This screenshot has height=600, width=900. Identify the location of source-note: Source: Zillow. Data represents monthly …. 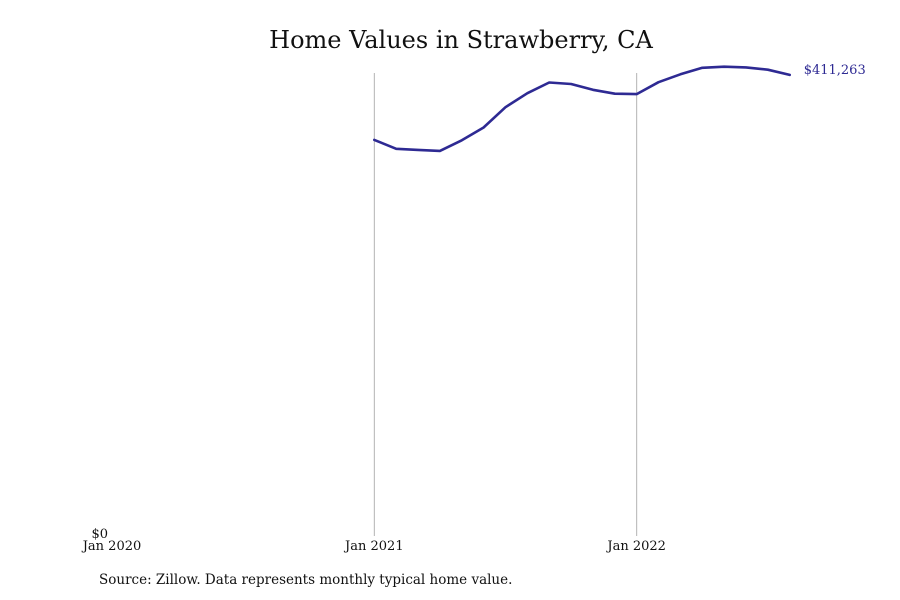
(306, 580).